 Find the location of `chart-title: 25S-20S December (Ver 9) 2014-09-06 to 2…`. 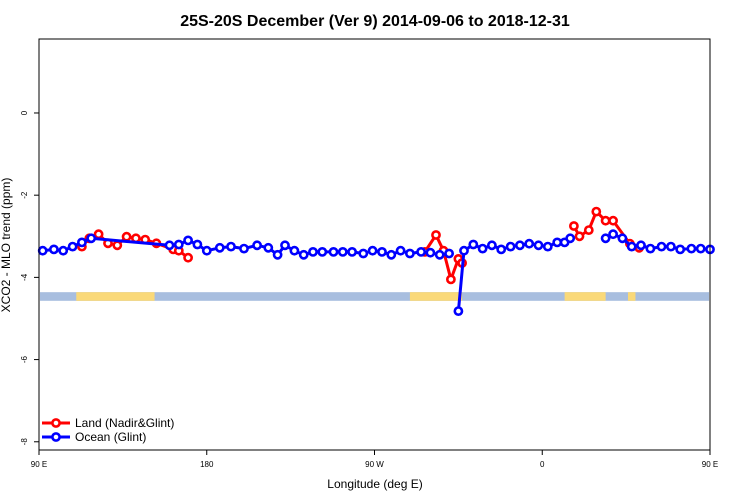

chart-title: 25S-20S December (Ver 9) 2014-09-06 to 2… is located at coordinates (375, 21).